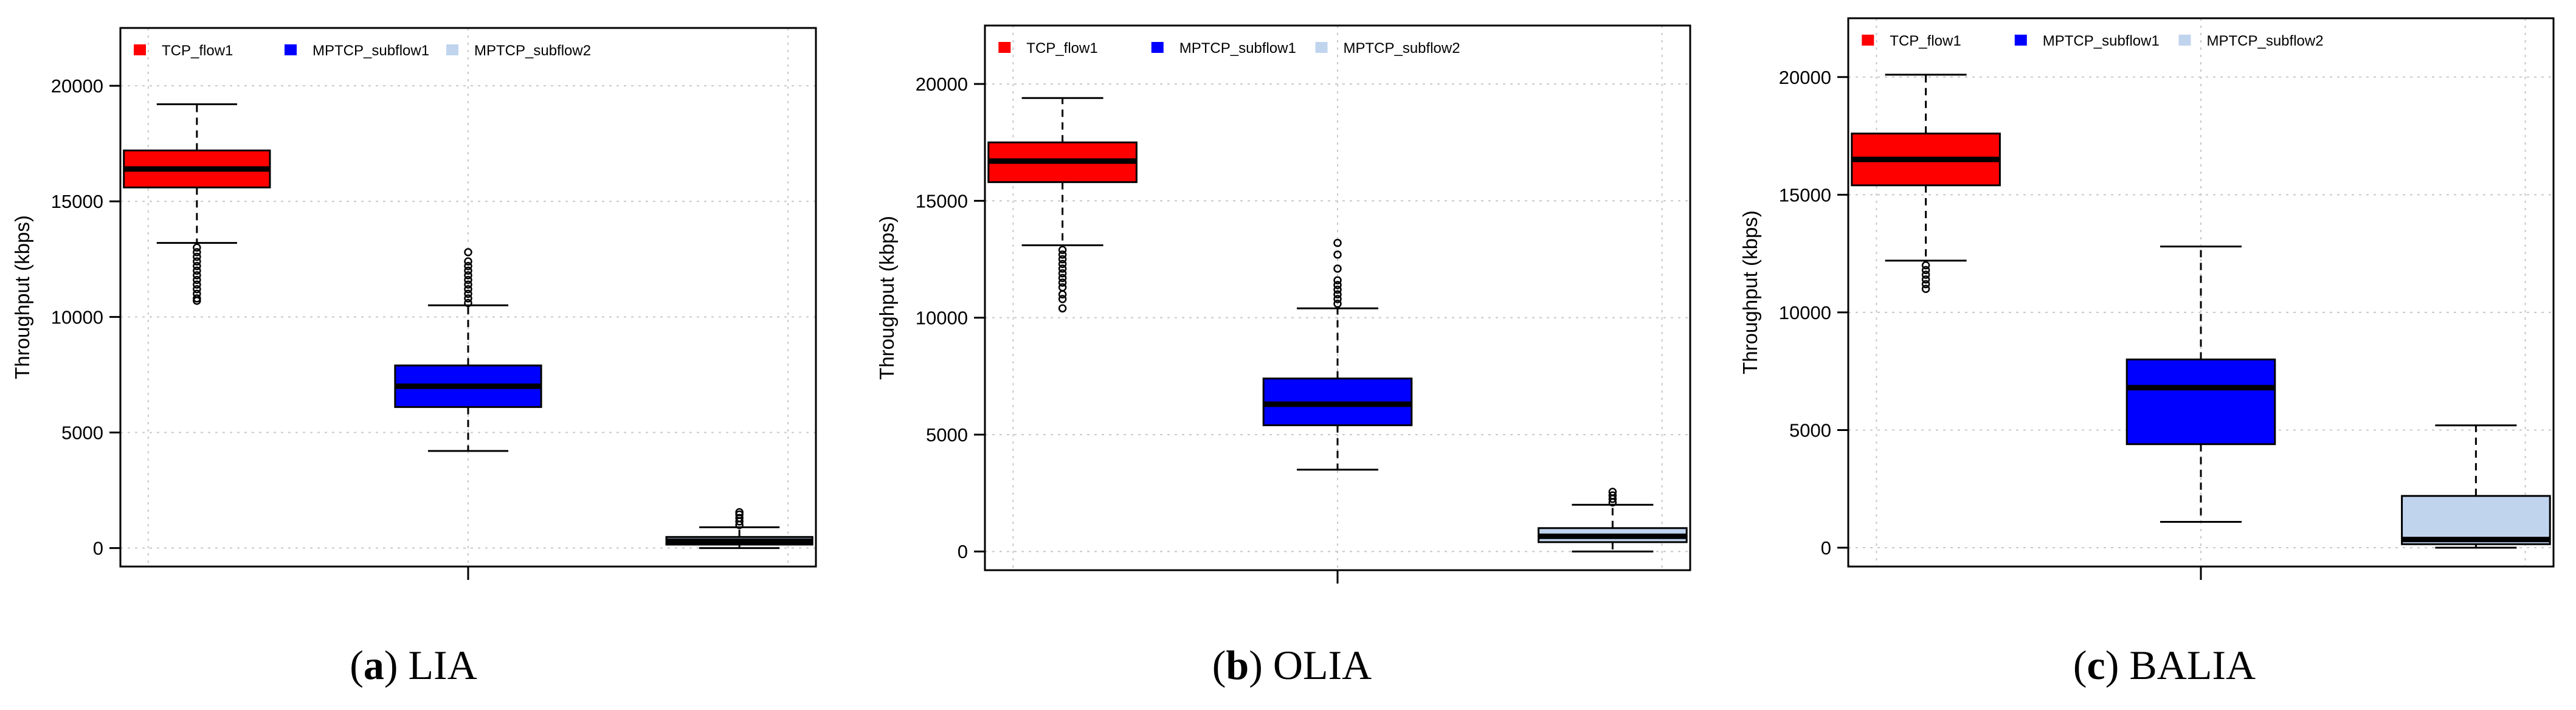 The image size is (2576, 710). Describe the element at coordinates (1292, 665) in the screenshot. I see `caption-olia: (b) OLIA` at that location.